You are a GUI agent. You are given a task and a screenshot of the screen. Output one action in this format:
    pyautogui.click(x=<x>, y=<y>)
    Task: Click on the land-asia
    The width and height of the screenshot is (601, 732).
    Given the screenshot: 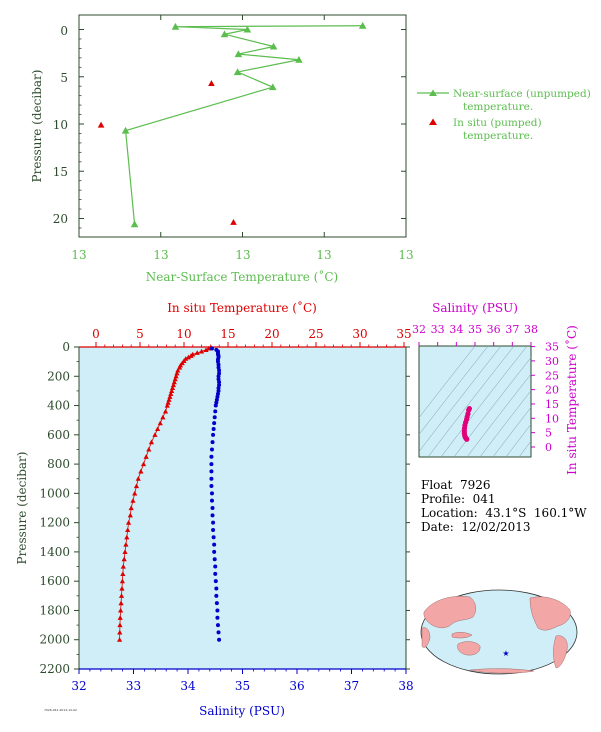 What is the action you would take?
    pyautogui.click(x=450, y=612)
    